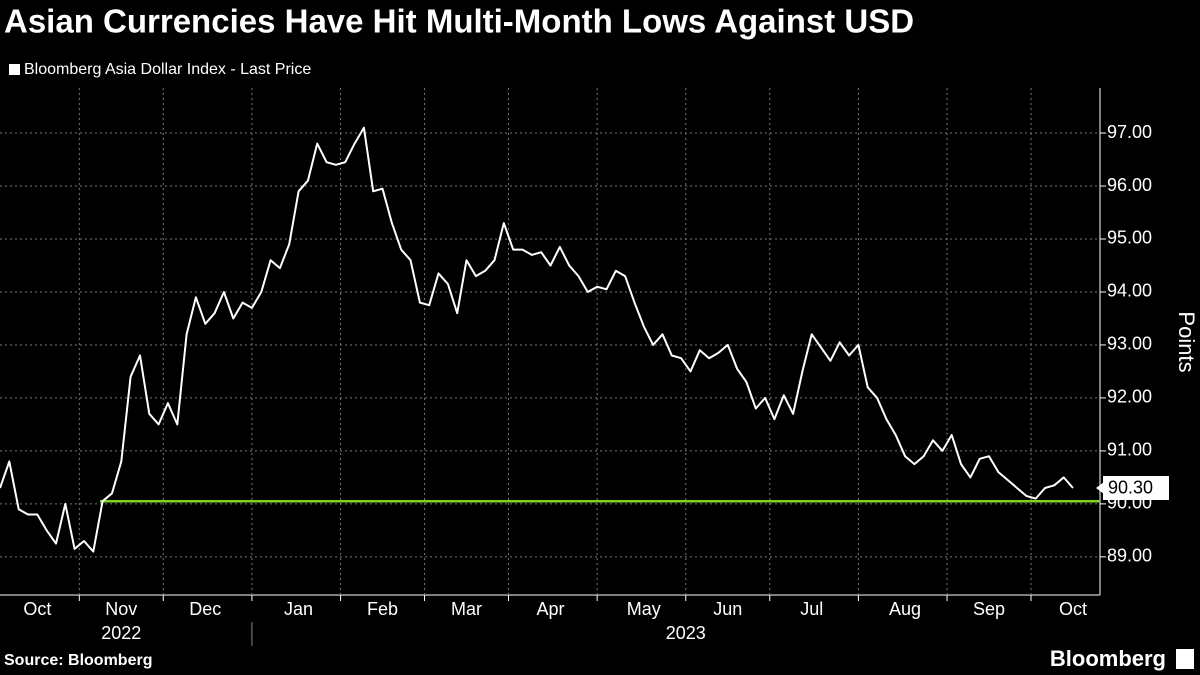 This screenshot has height=675, width=1200. I want to click on source: Source: Bloomberg, so click(78, 660).